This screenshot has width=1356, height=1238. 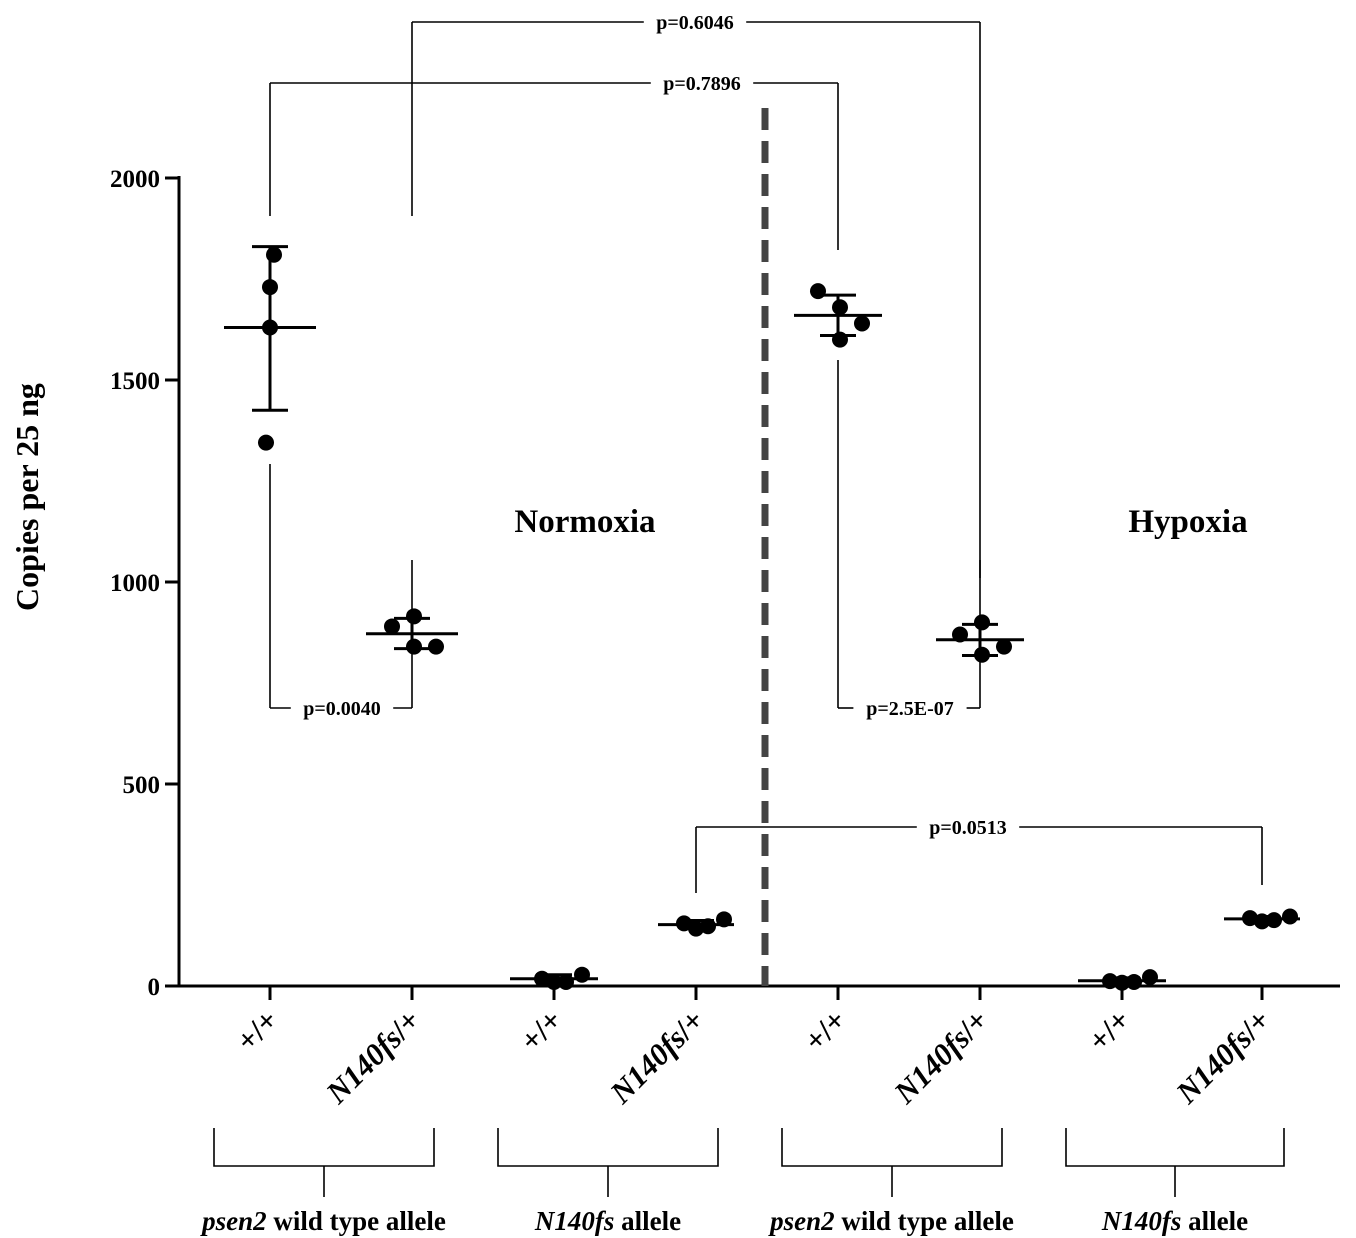 What do you see at coordinates (135, 381) in the screenshot?
I see `y-tick-label: 1500` at bounding box center [135, 381].